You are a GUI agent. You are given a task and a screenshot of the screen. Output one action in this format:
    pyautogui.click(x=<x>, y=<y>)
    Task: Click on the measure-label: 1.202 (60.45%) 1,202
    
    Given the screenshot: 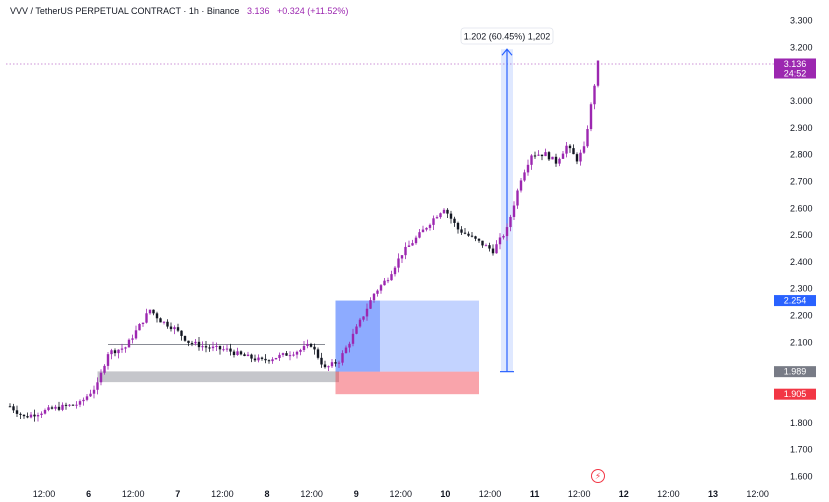 What is the action you would take?
    pyautogui.click(x=507, y=37)
    